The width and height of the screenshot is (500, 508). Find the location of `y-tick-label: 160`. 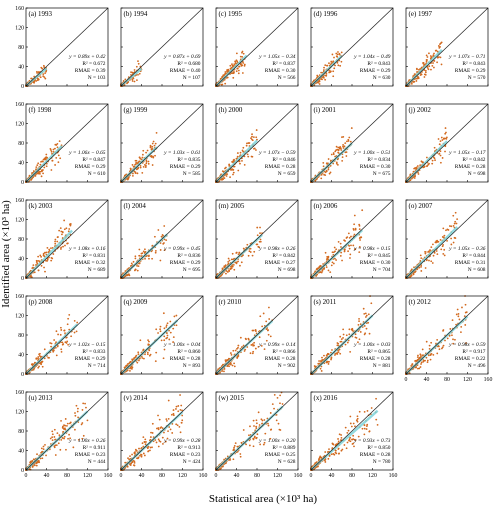

y-tick-label: 160 is located at coordinates (19, 9).